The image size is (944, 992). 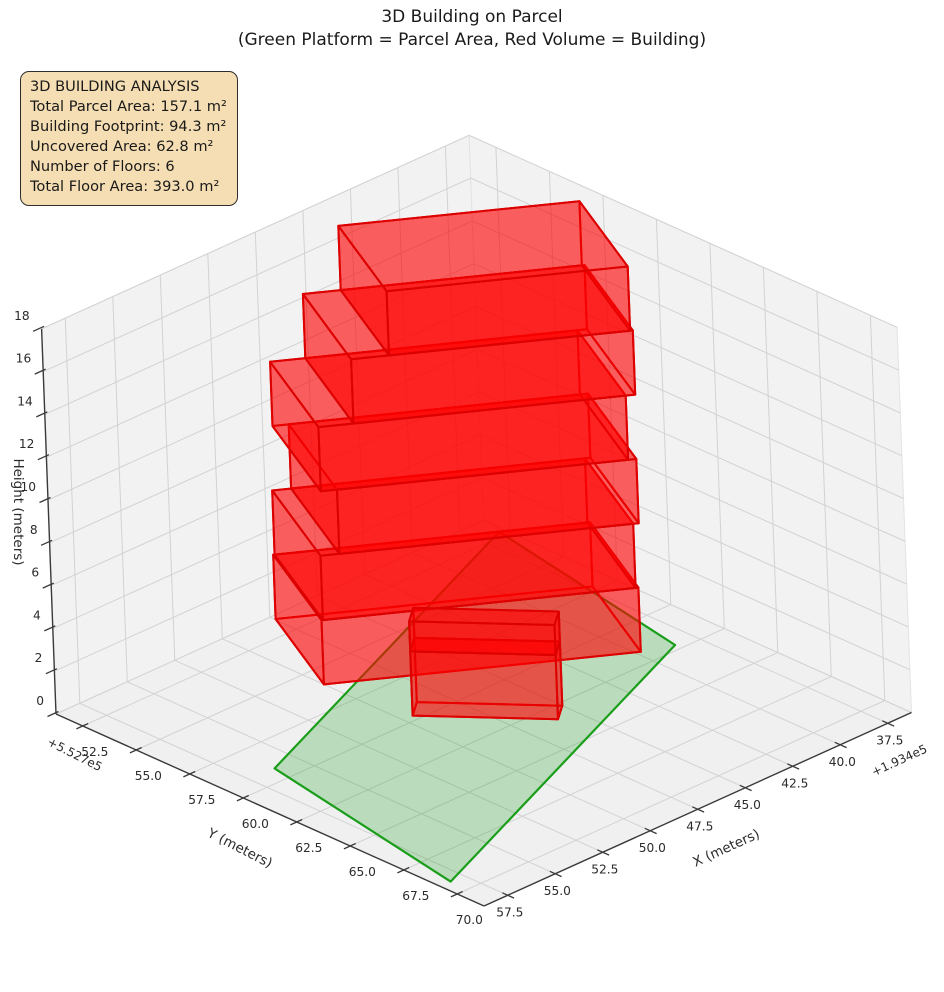 I want to click on y-tick-label: 52.5, so click(x=94, y=752).